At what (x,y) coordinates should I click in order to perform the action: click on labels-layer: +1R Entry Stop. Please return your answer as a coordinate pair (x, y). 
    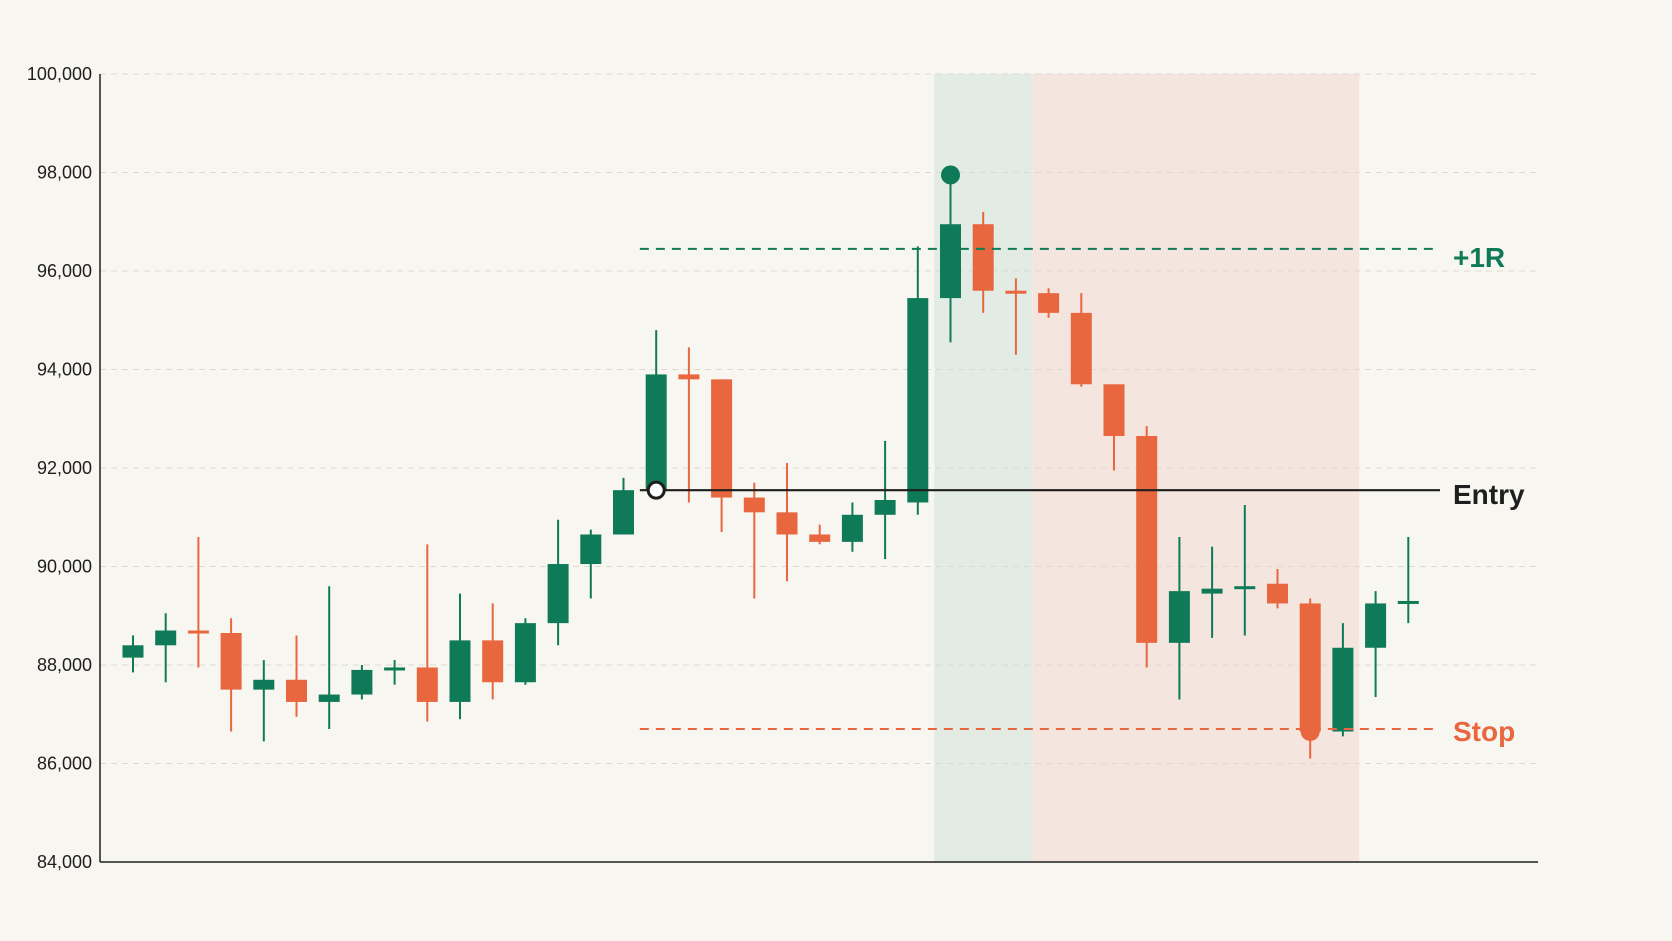
    Looking at the image, I should click on (1489, 494).